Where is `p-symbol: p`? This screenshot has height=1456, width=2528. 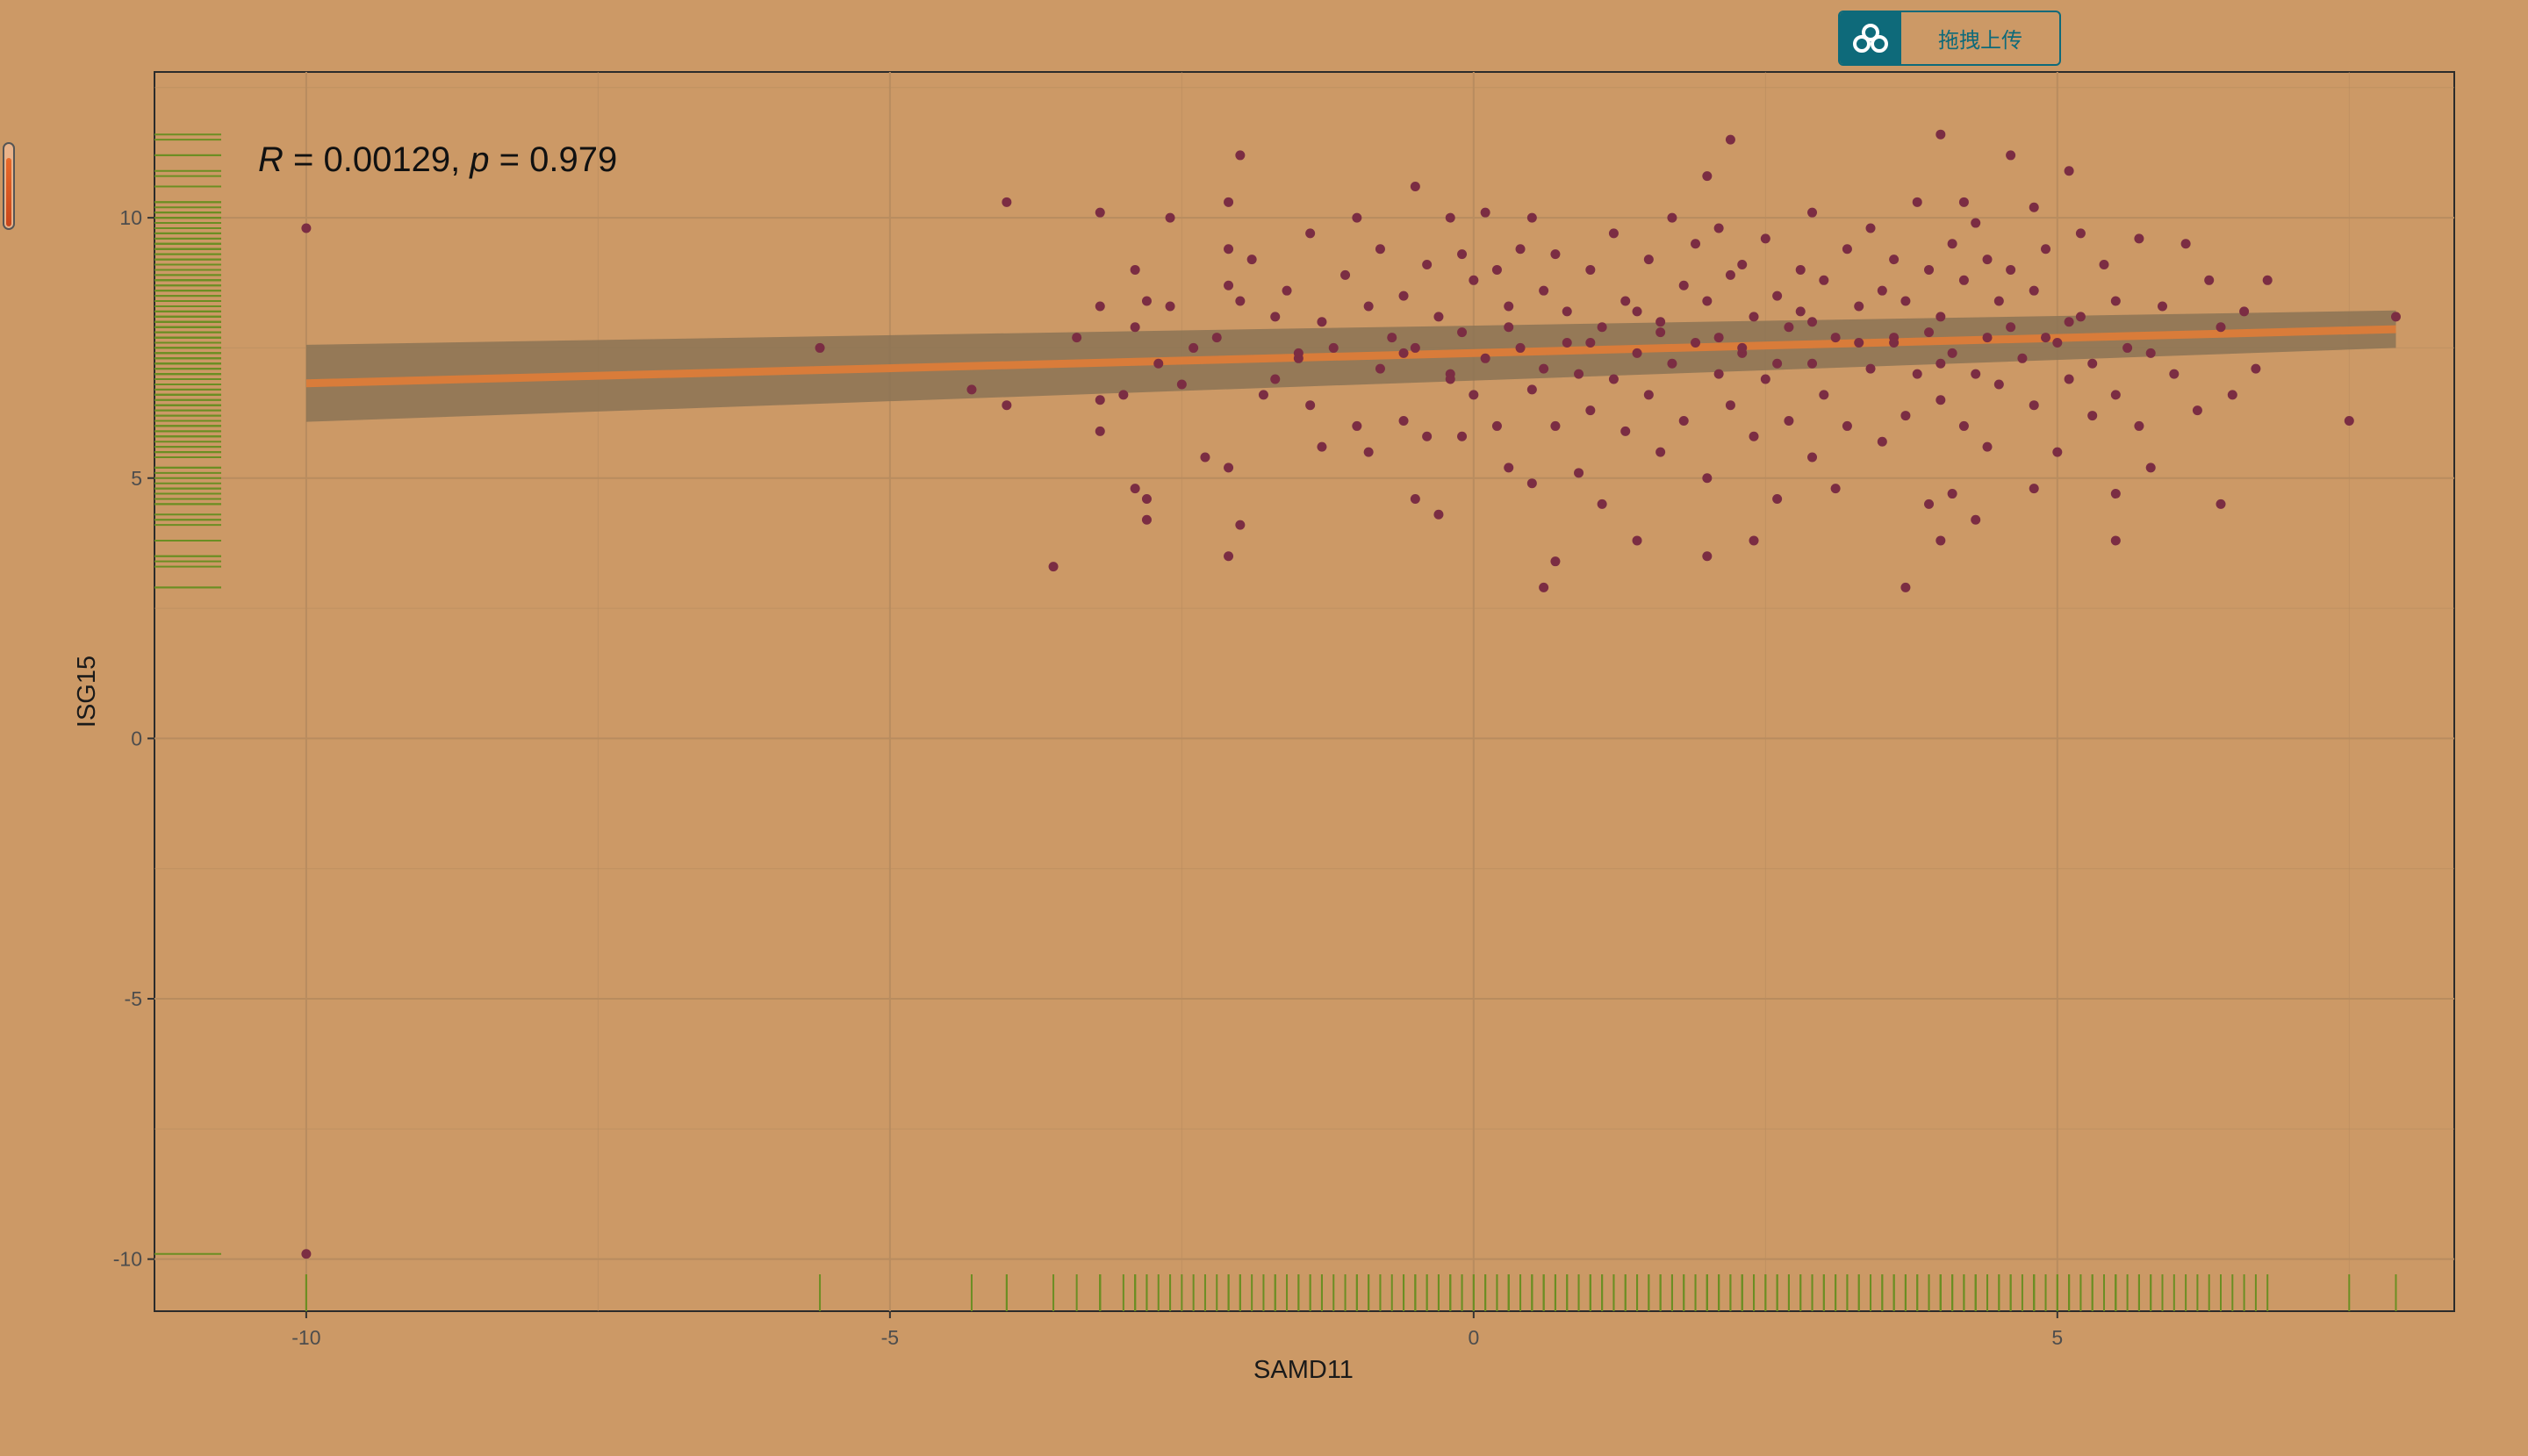 p-symbol: p is located at coordinates (479, 159).